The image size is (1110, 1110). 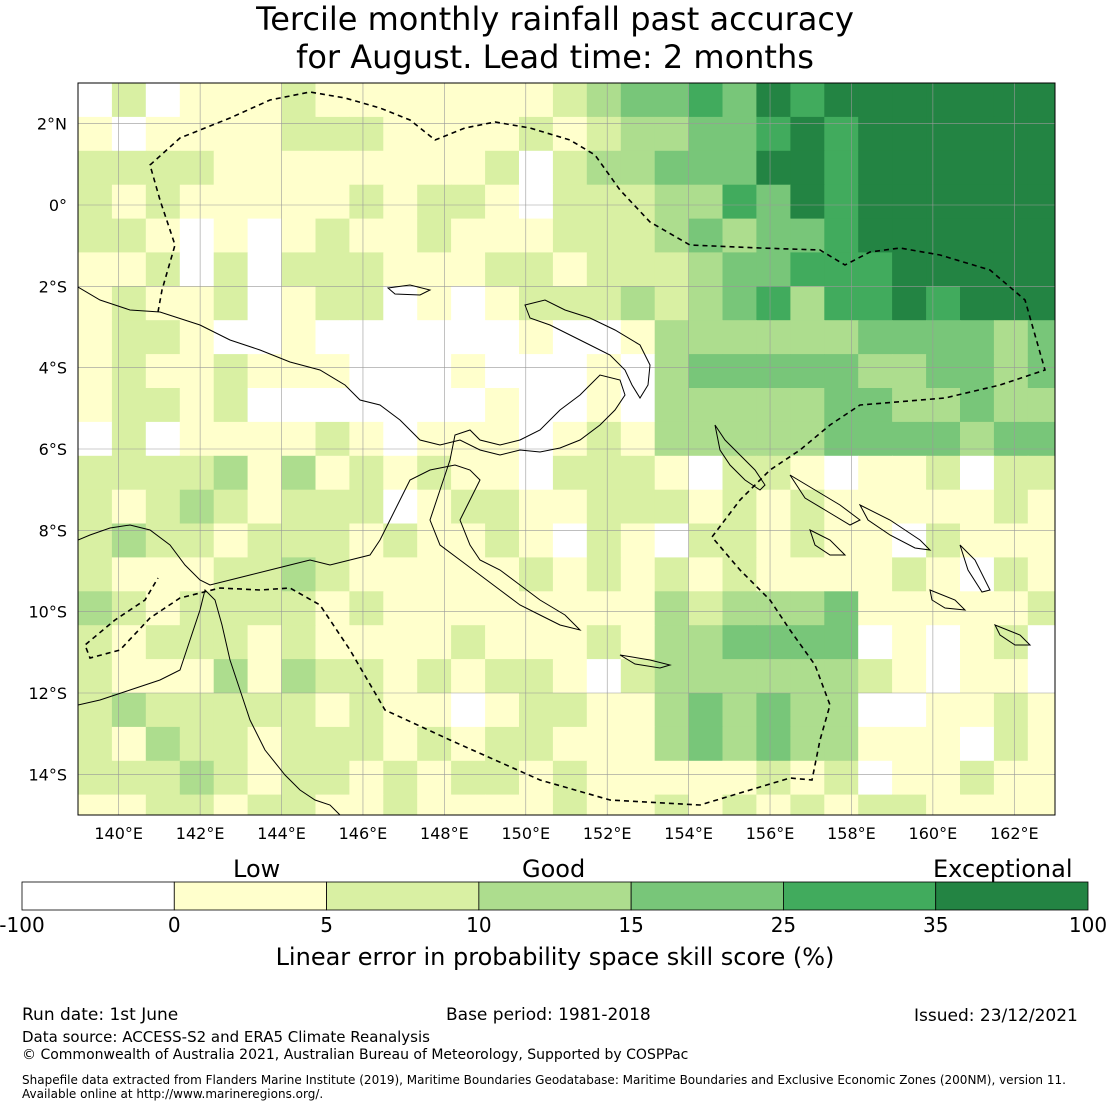 What do you see at coordinates (22, 925) in the screenshot?
I see `colorbar-tick-label: -100` at bounding box center [22, 925].